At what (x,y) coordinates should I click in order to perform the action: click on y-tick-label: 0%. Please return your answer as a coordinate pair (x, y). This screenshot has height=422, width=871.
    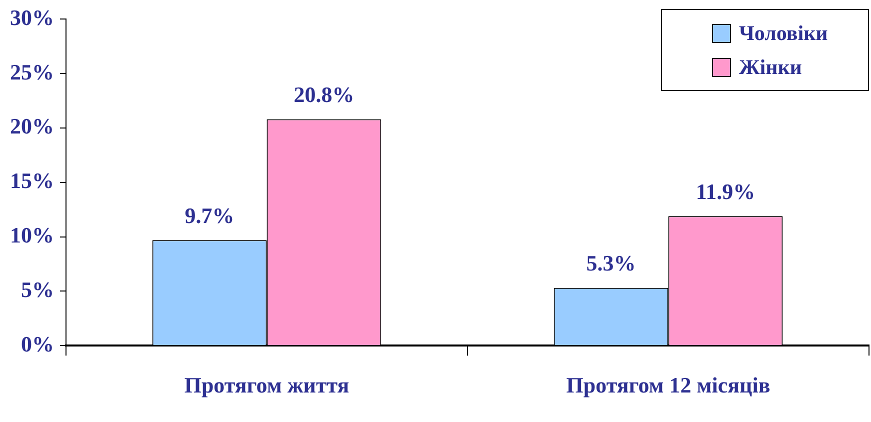
    Looking at the image, I should click on (37, 343).